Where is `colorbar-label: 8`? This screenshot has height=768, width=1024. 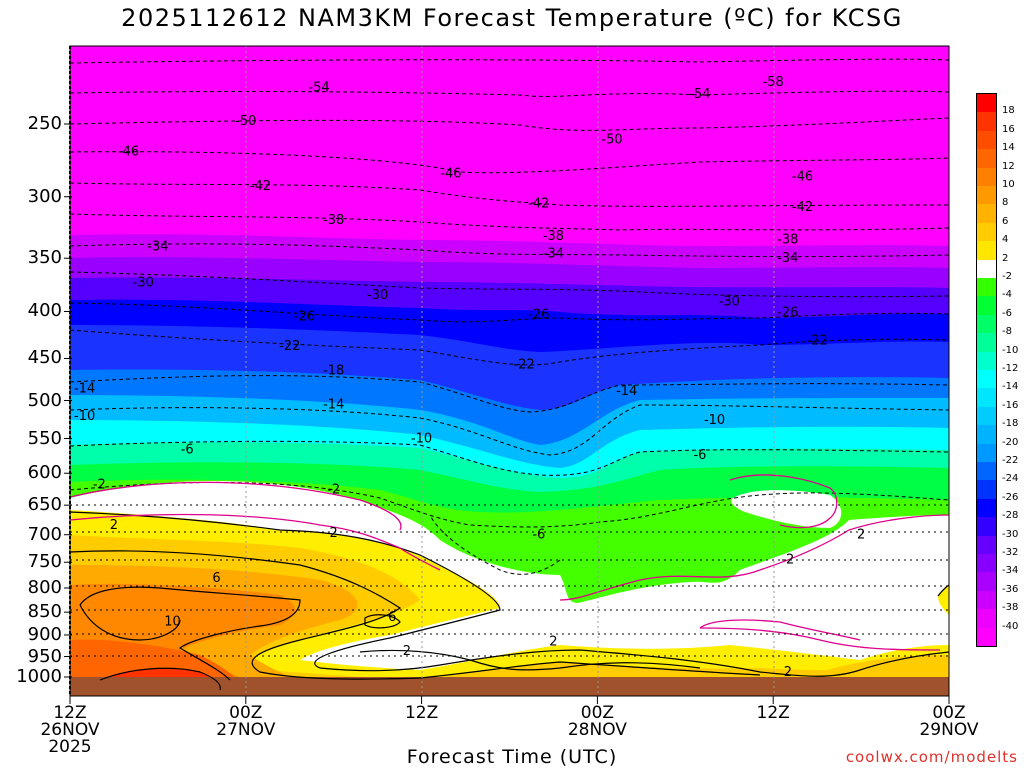 colorbar-label: 8 is located at coordinates (1005, 203).